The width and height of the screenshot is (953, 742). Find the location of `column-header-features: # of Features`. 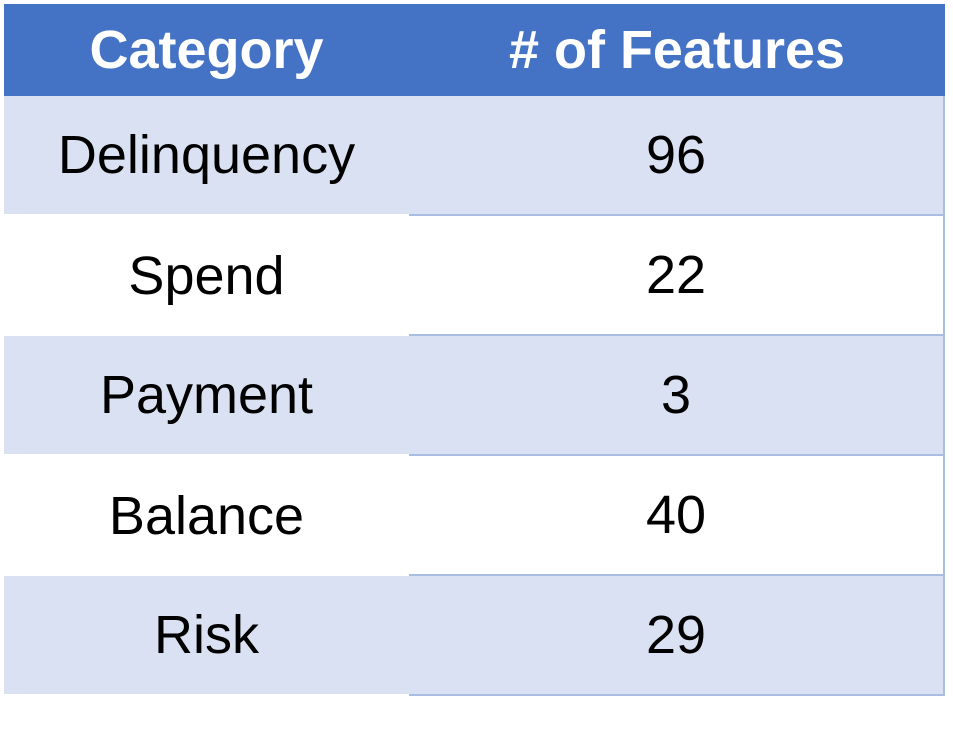

column-header-features: # of Features is located at coordinates (677, 50).